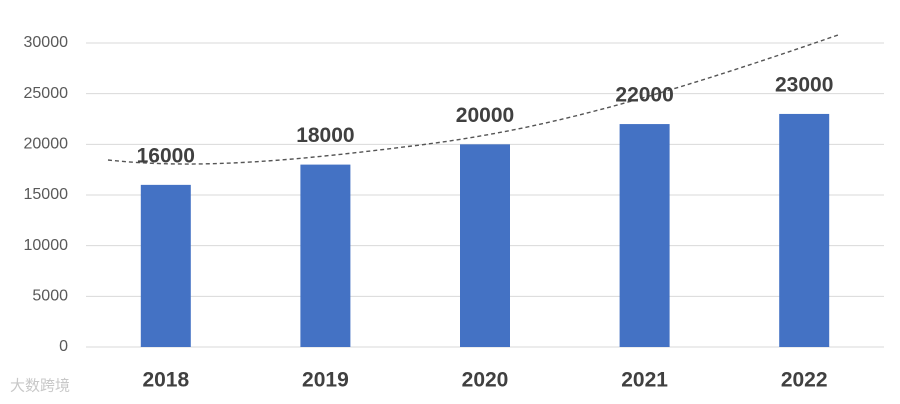 This screenshot has height=404, width=900. Describe the element at coordinates (804, 84) in the screenshot. I see `data-label: 23000` at that location.